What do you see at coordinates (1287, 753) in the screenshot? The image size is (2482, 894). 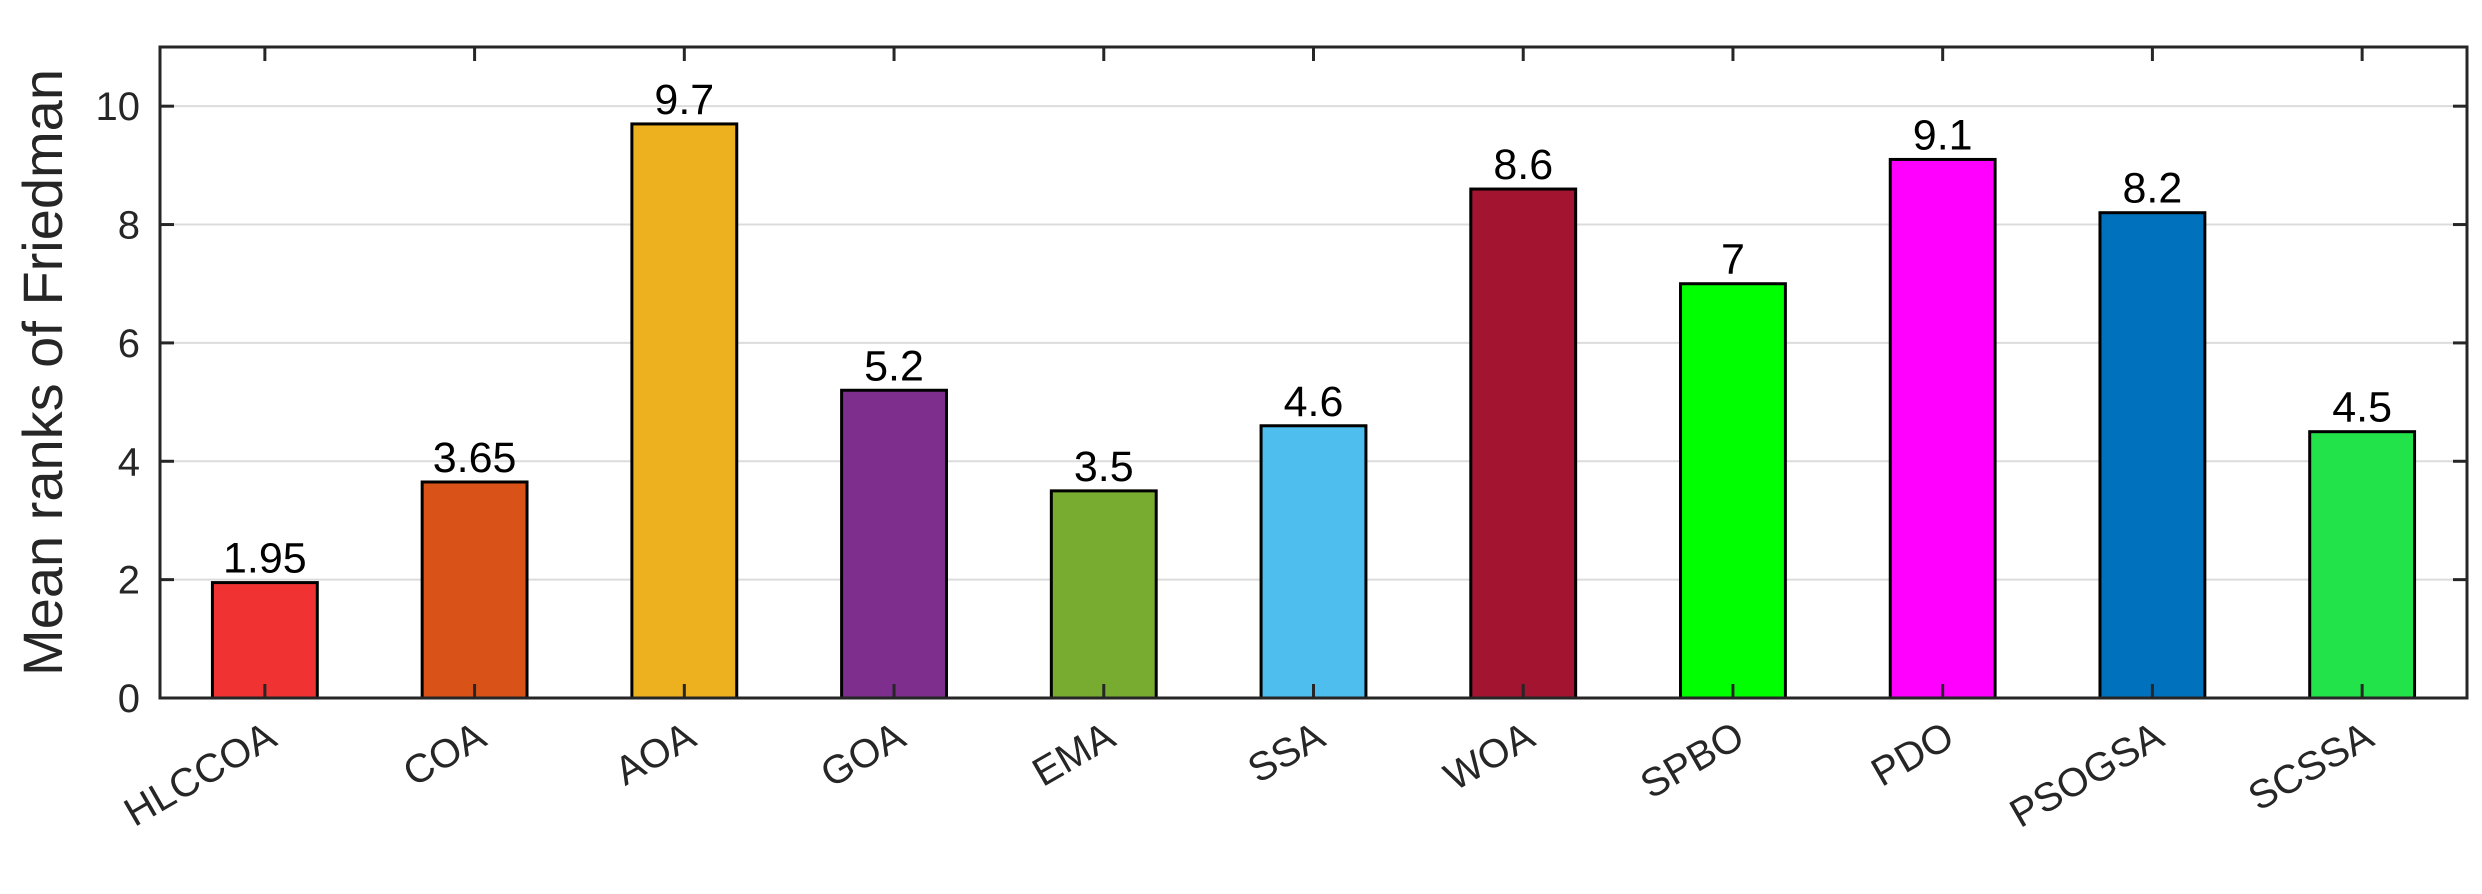 I see `x-tick-label-ssa: SSA` at bounding box center [1287, 753].